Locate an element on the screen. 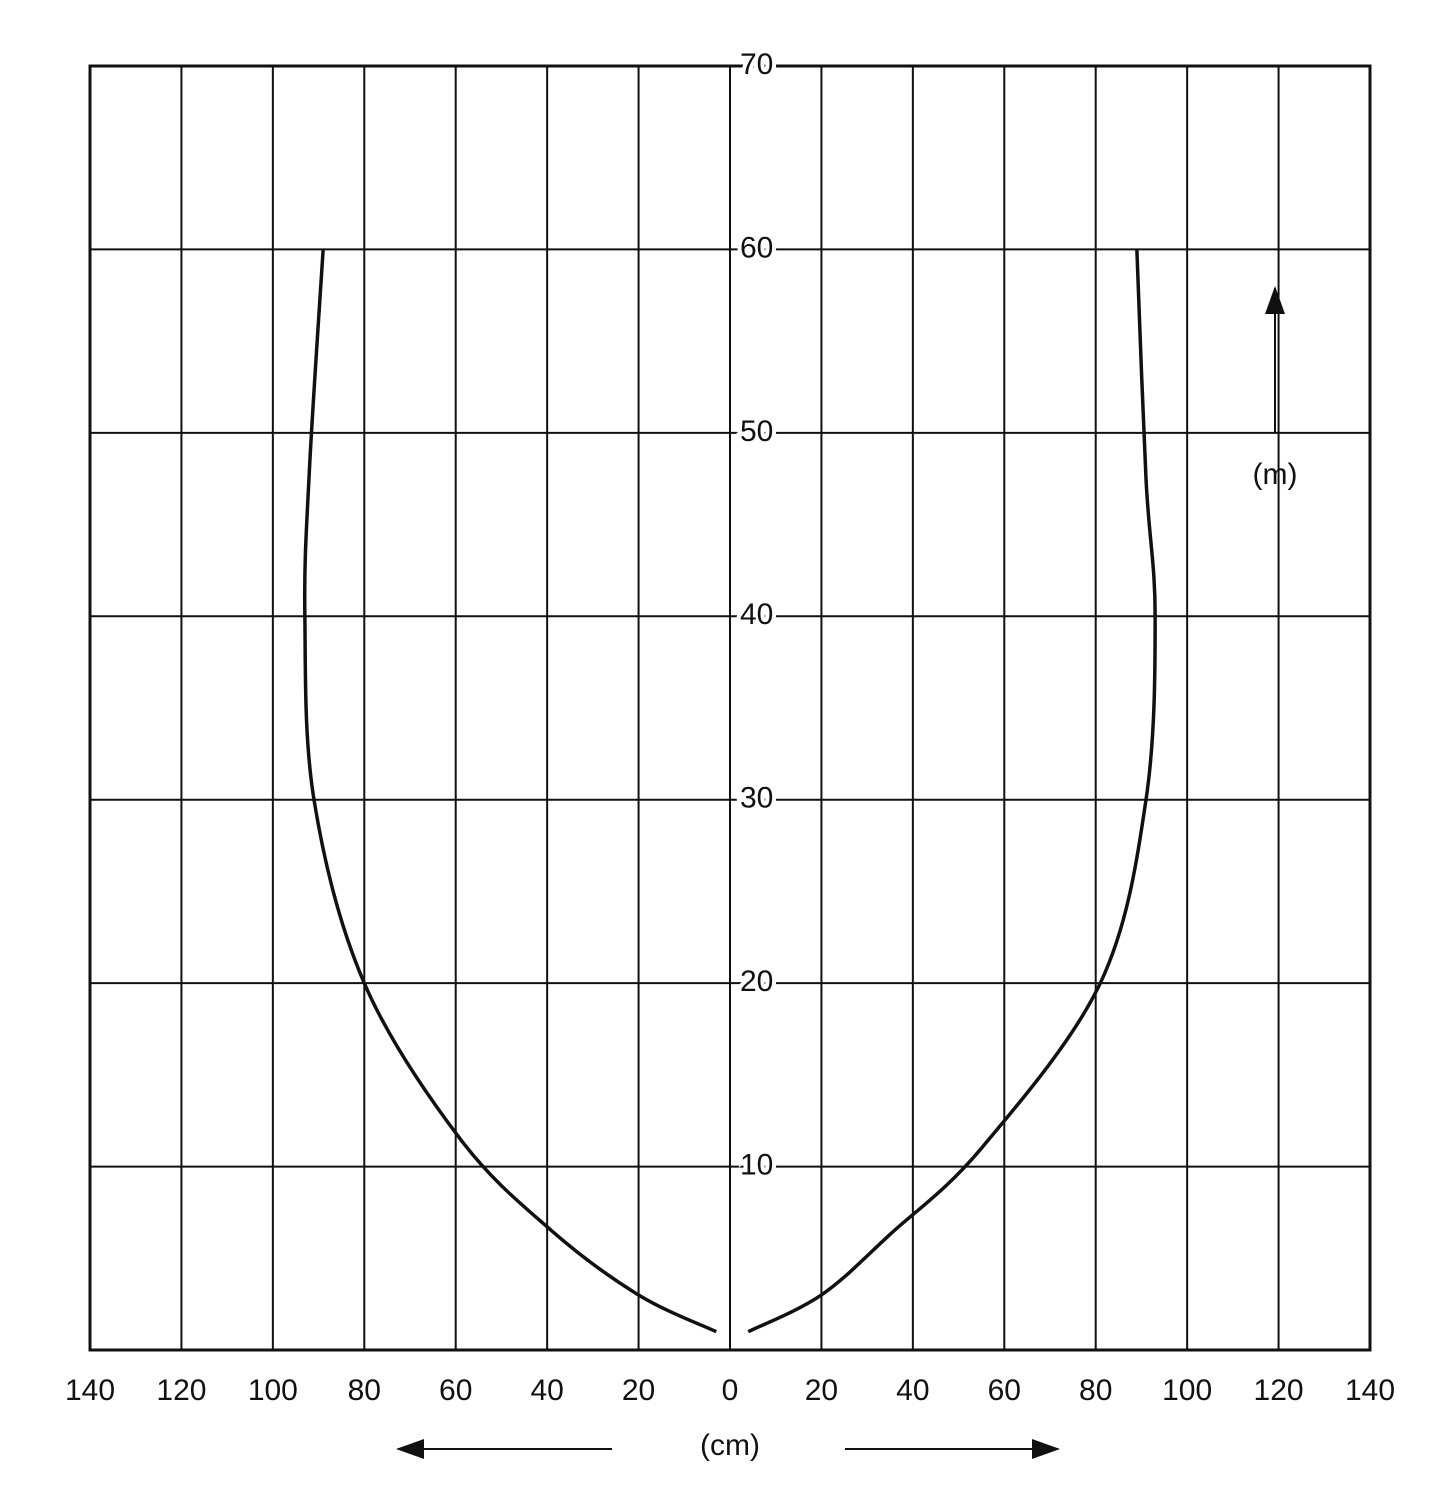  y-tick-label: 50 is located at coordinates (756, 431).